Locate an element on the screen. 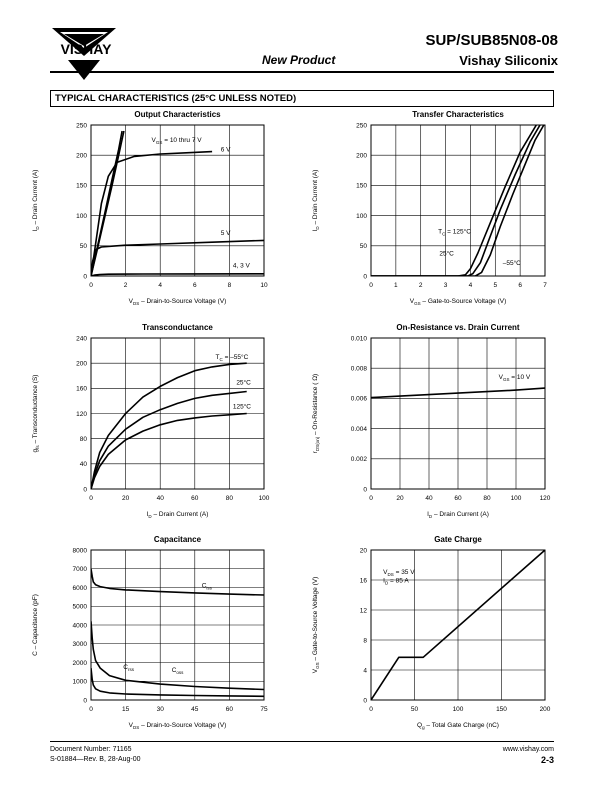  y-tick-label: 1000 is located at coordinates (80, 682).